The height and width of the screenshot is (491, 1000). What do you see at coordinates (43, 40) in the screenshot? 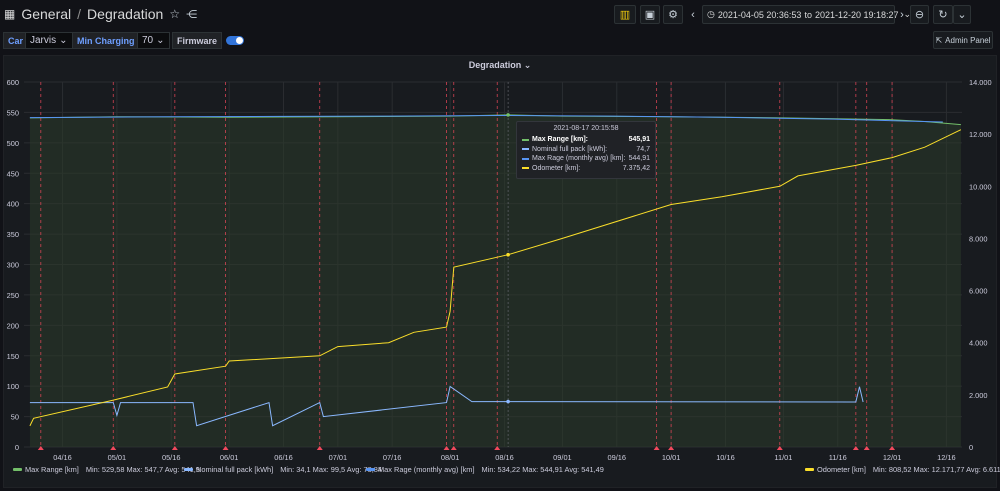
I see `car-value-text: Jarvis` at bounding box center [43, 40].